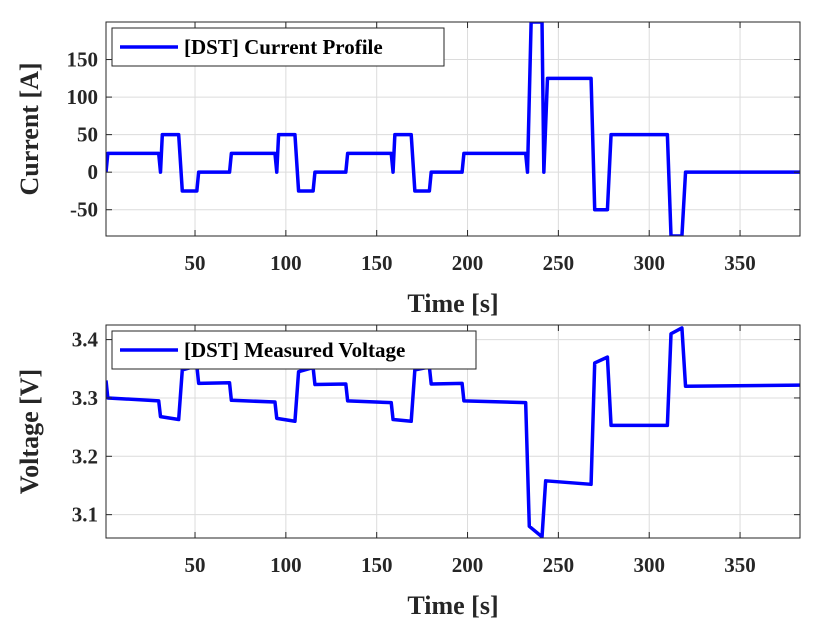  I want to click on chart-0-x-tick-label: 150, so click(377, 263).